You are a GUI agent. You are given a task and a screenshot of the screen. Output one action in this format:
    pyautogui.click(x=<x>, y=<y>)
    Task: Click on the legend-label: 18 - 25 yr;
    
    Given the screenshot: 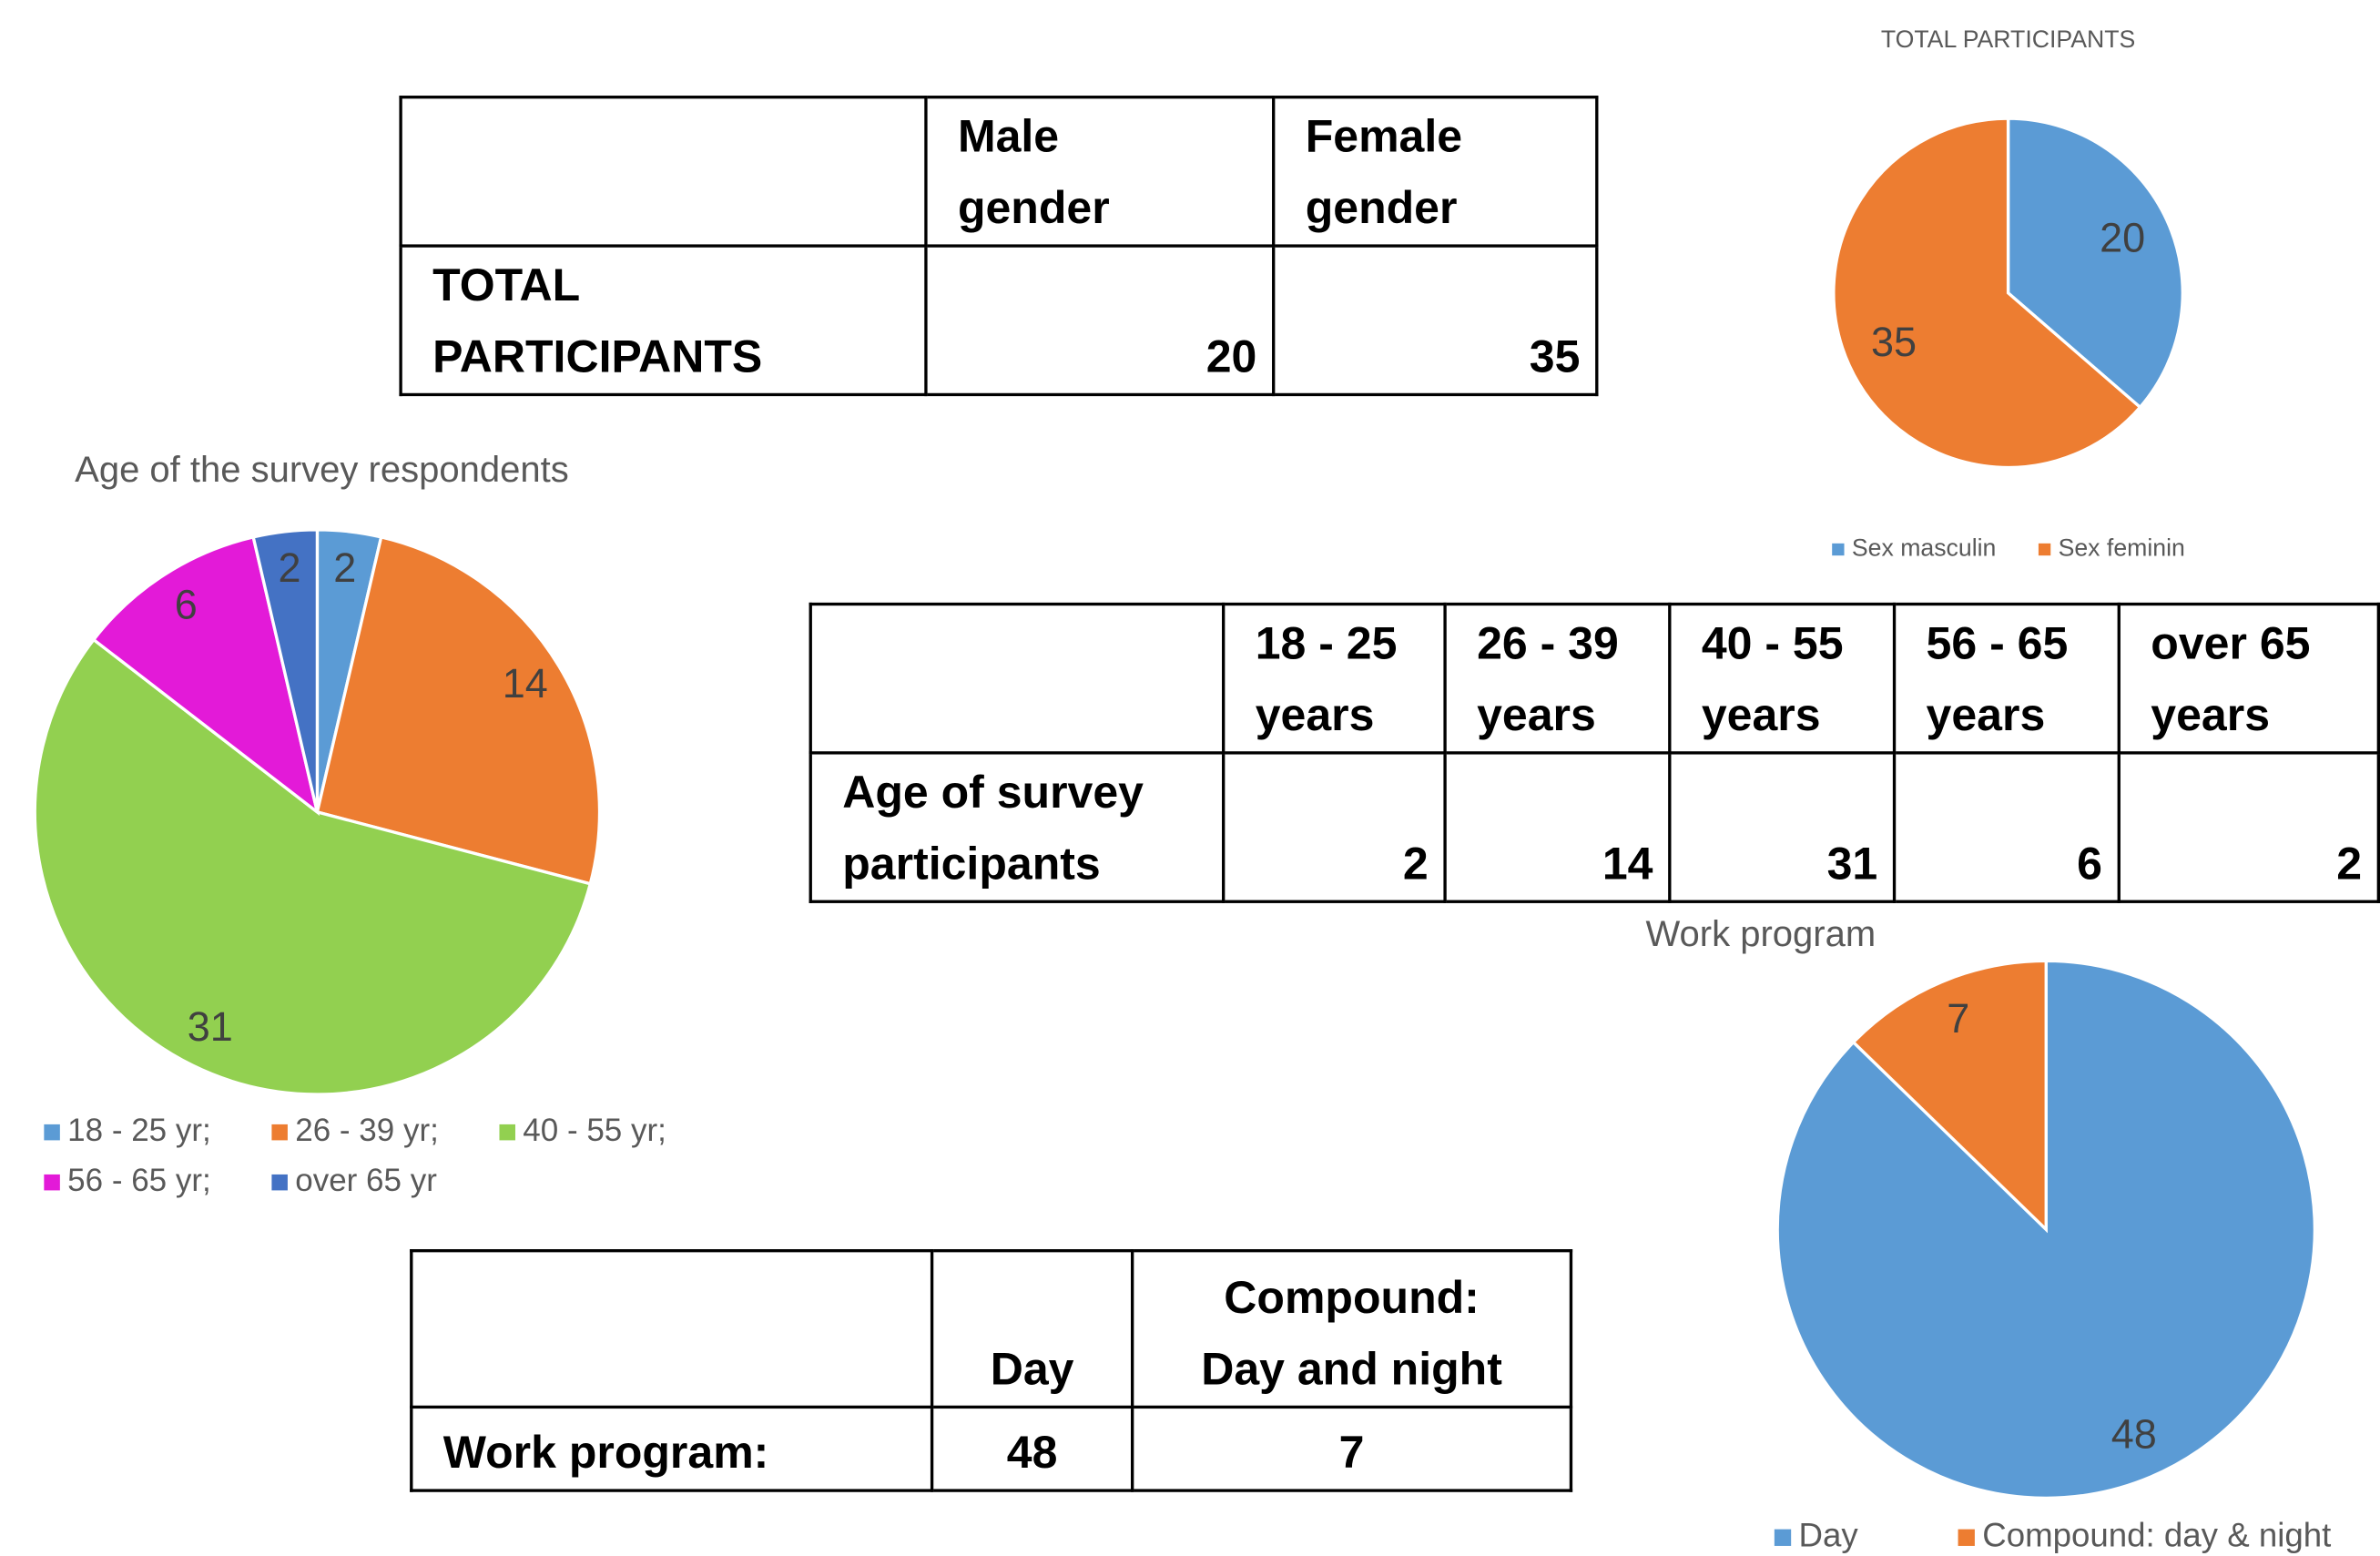 What is the action you would take?
    pyautogui.click(x=139, y=1130)
    